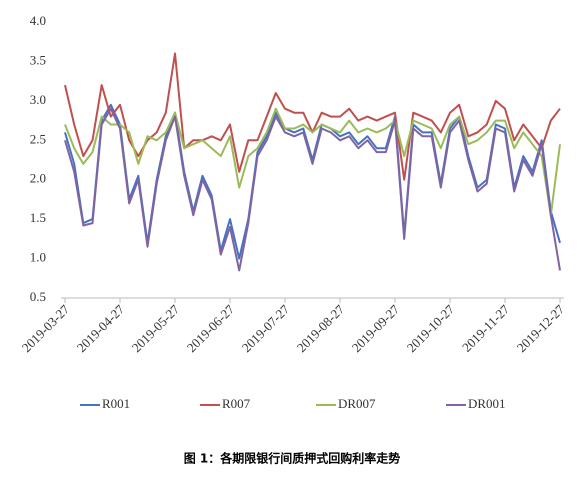  Describe the element at coordinates (292, 458) in the screenshot. I see `chart-caption: 图 1：各期限银行间质押式回购利率走势` at that location.